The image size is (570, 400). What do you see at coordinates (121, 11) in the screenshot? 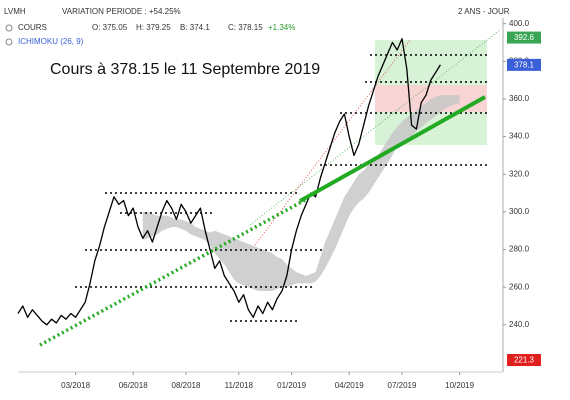
I see `variation: VARIATION PERIODE : +54.25%` at bounding box center [121, 11].